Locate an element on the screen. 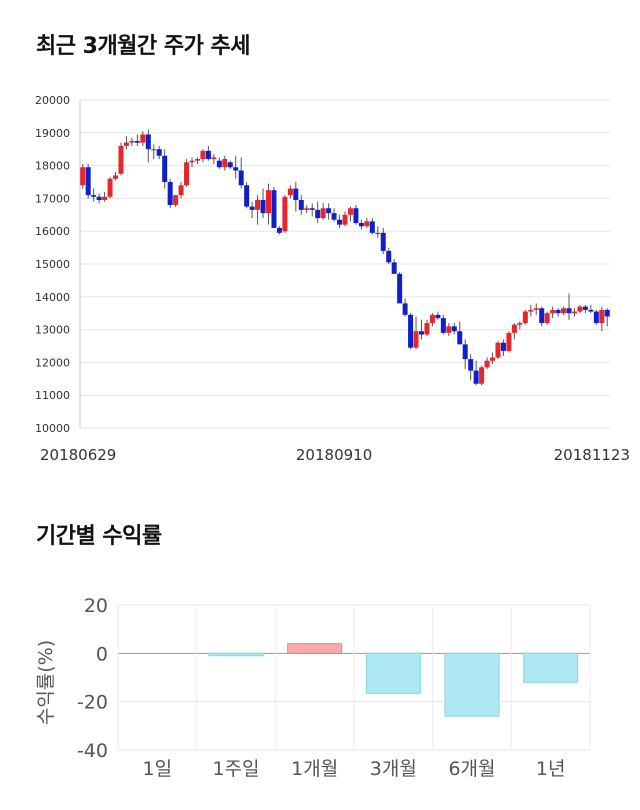  y-tick-label: 14000 is located at coordinates (52, 297).